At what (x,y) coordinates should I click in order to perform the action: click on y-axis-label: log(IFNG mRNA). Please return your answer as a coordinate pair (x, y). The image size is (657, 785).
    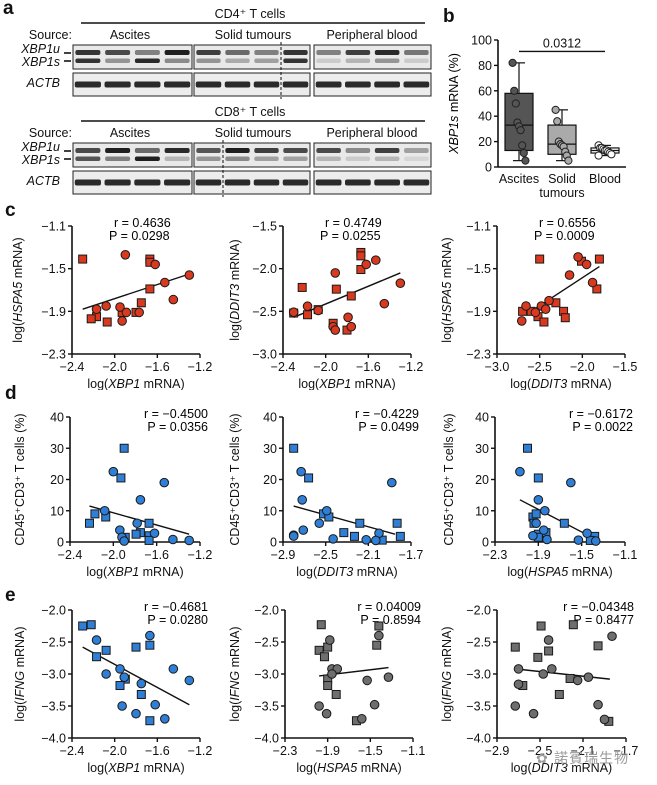
    Looking at the image, I should click on (20, 673).